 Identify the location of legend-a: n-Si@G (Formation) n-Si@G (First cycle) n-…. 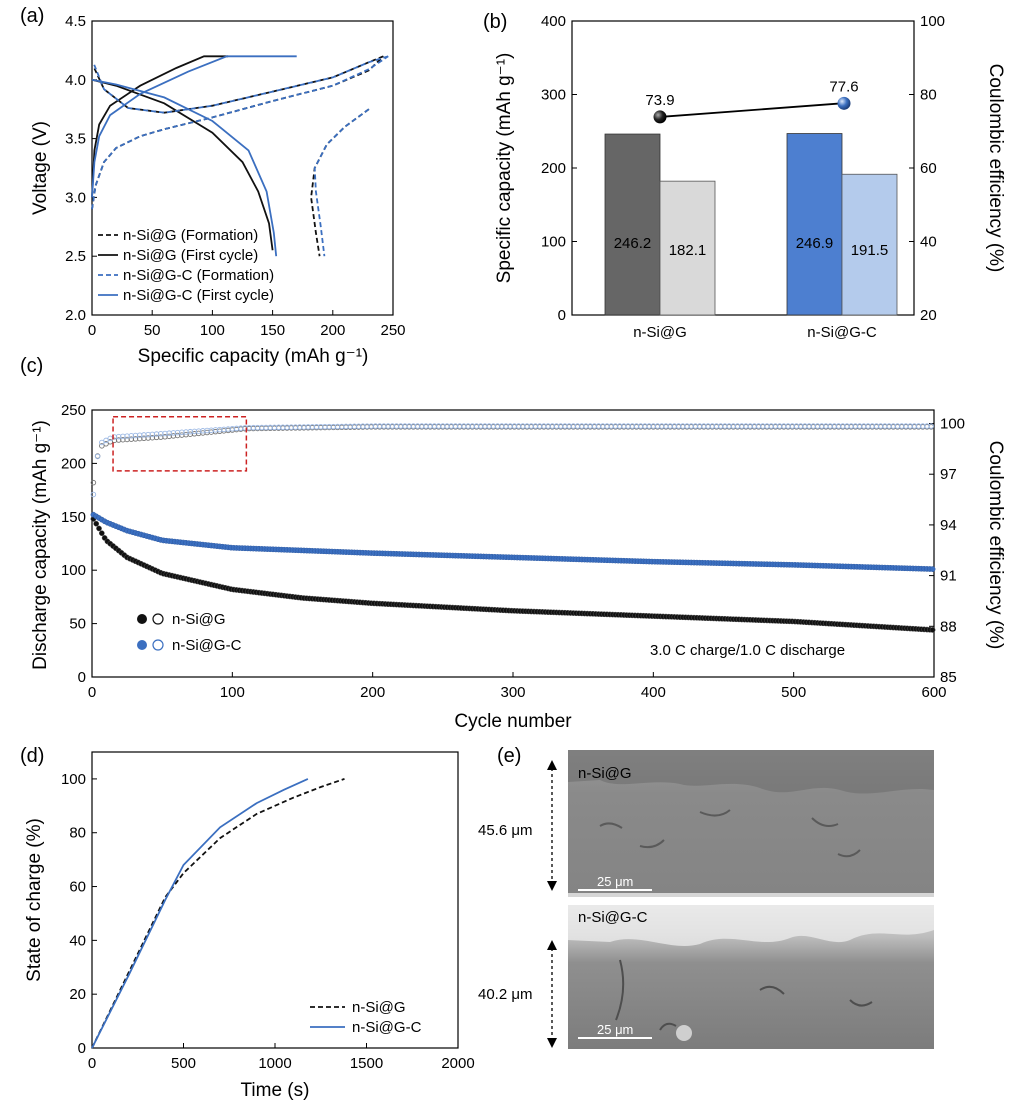
(186, 265).